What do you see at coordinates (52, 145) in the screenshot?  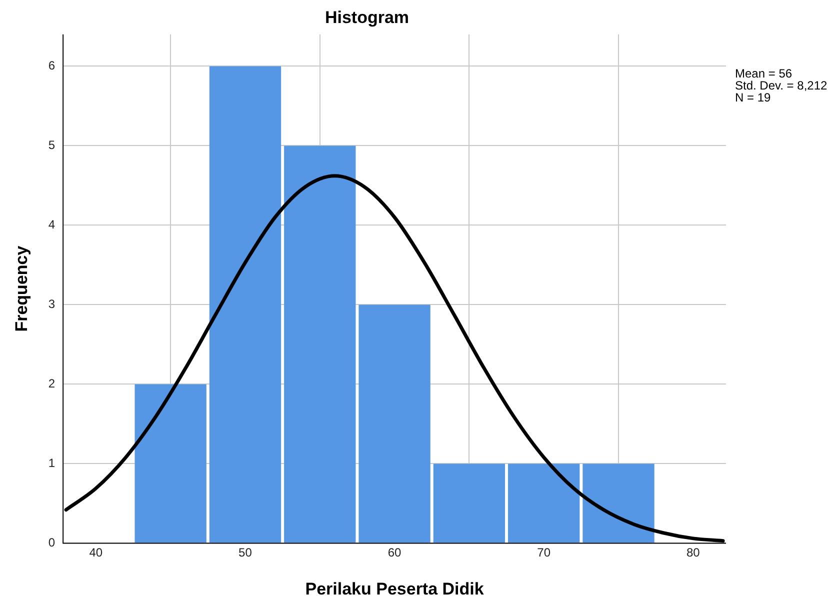 I see `y-tick-label: 5` at bounding box center [52, 145].